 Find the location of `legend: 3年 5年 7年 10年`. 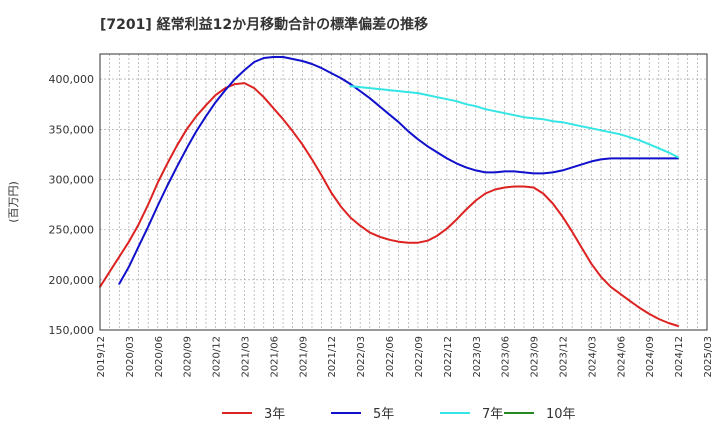

legend: 3年 5年 7年 10年 is located at coordinates (399, 414).